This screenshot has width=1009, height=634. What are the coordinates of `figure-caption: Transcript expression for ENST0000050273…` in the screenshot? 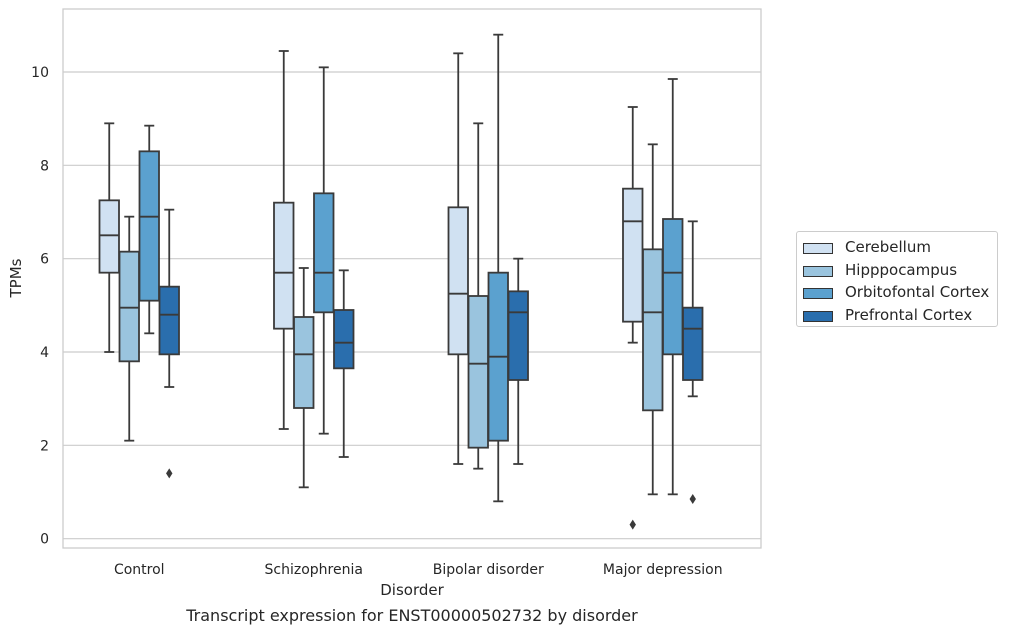 It's located at (412, 615).